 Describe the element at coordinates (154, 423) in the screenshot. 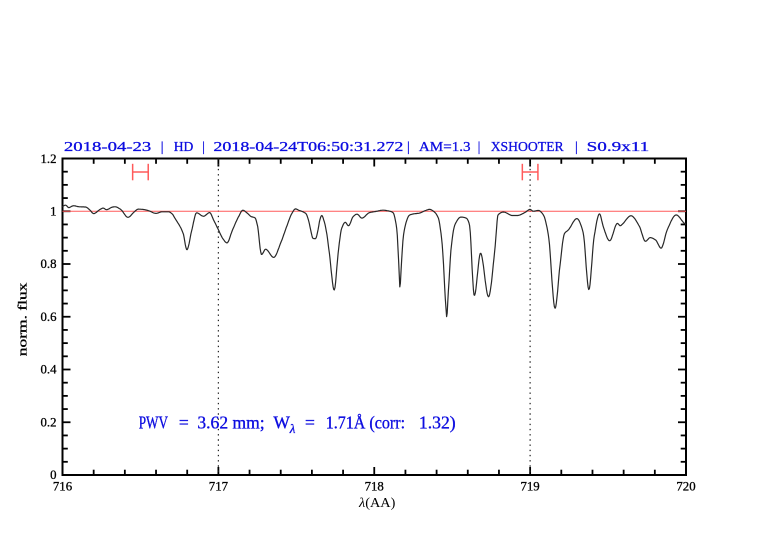

I see `svg-text: PWV` at that location.